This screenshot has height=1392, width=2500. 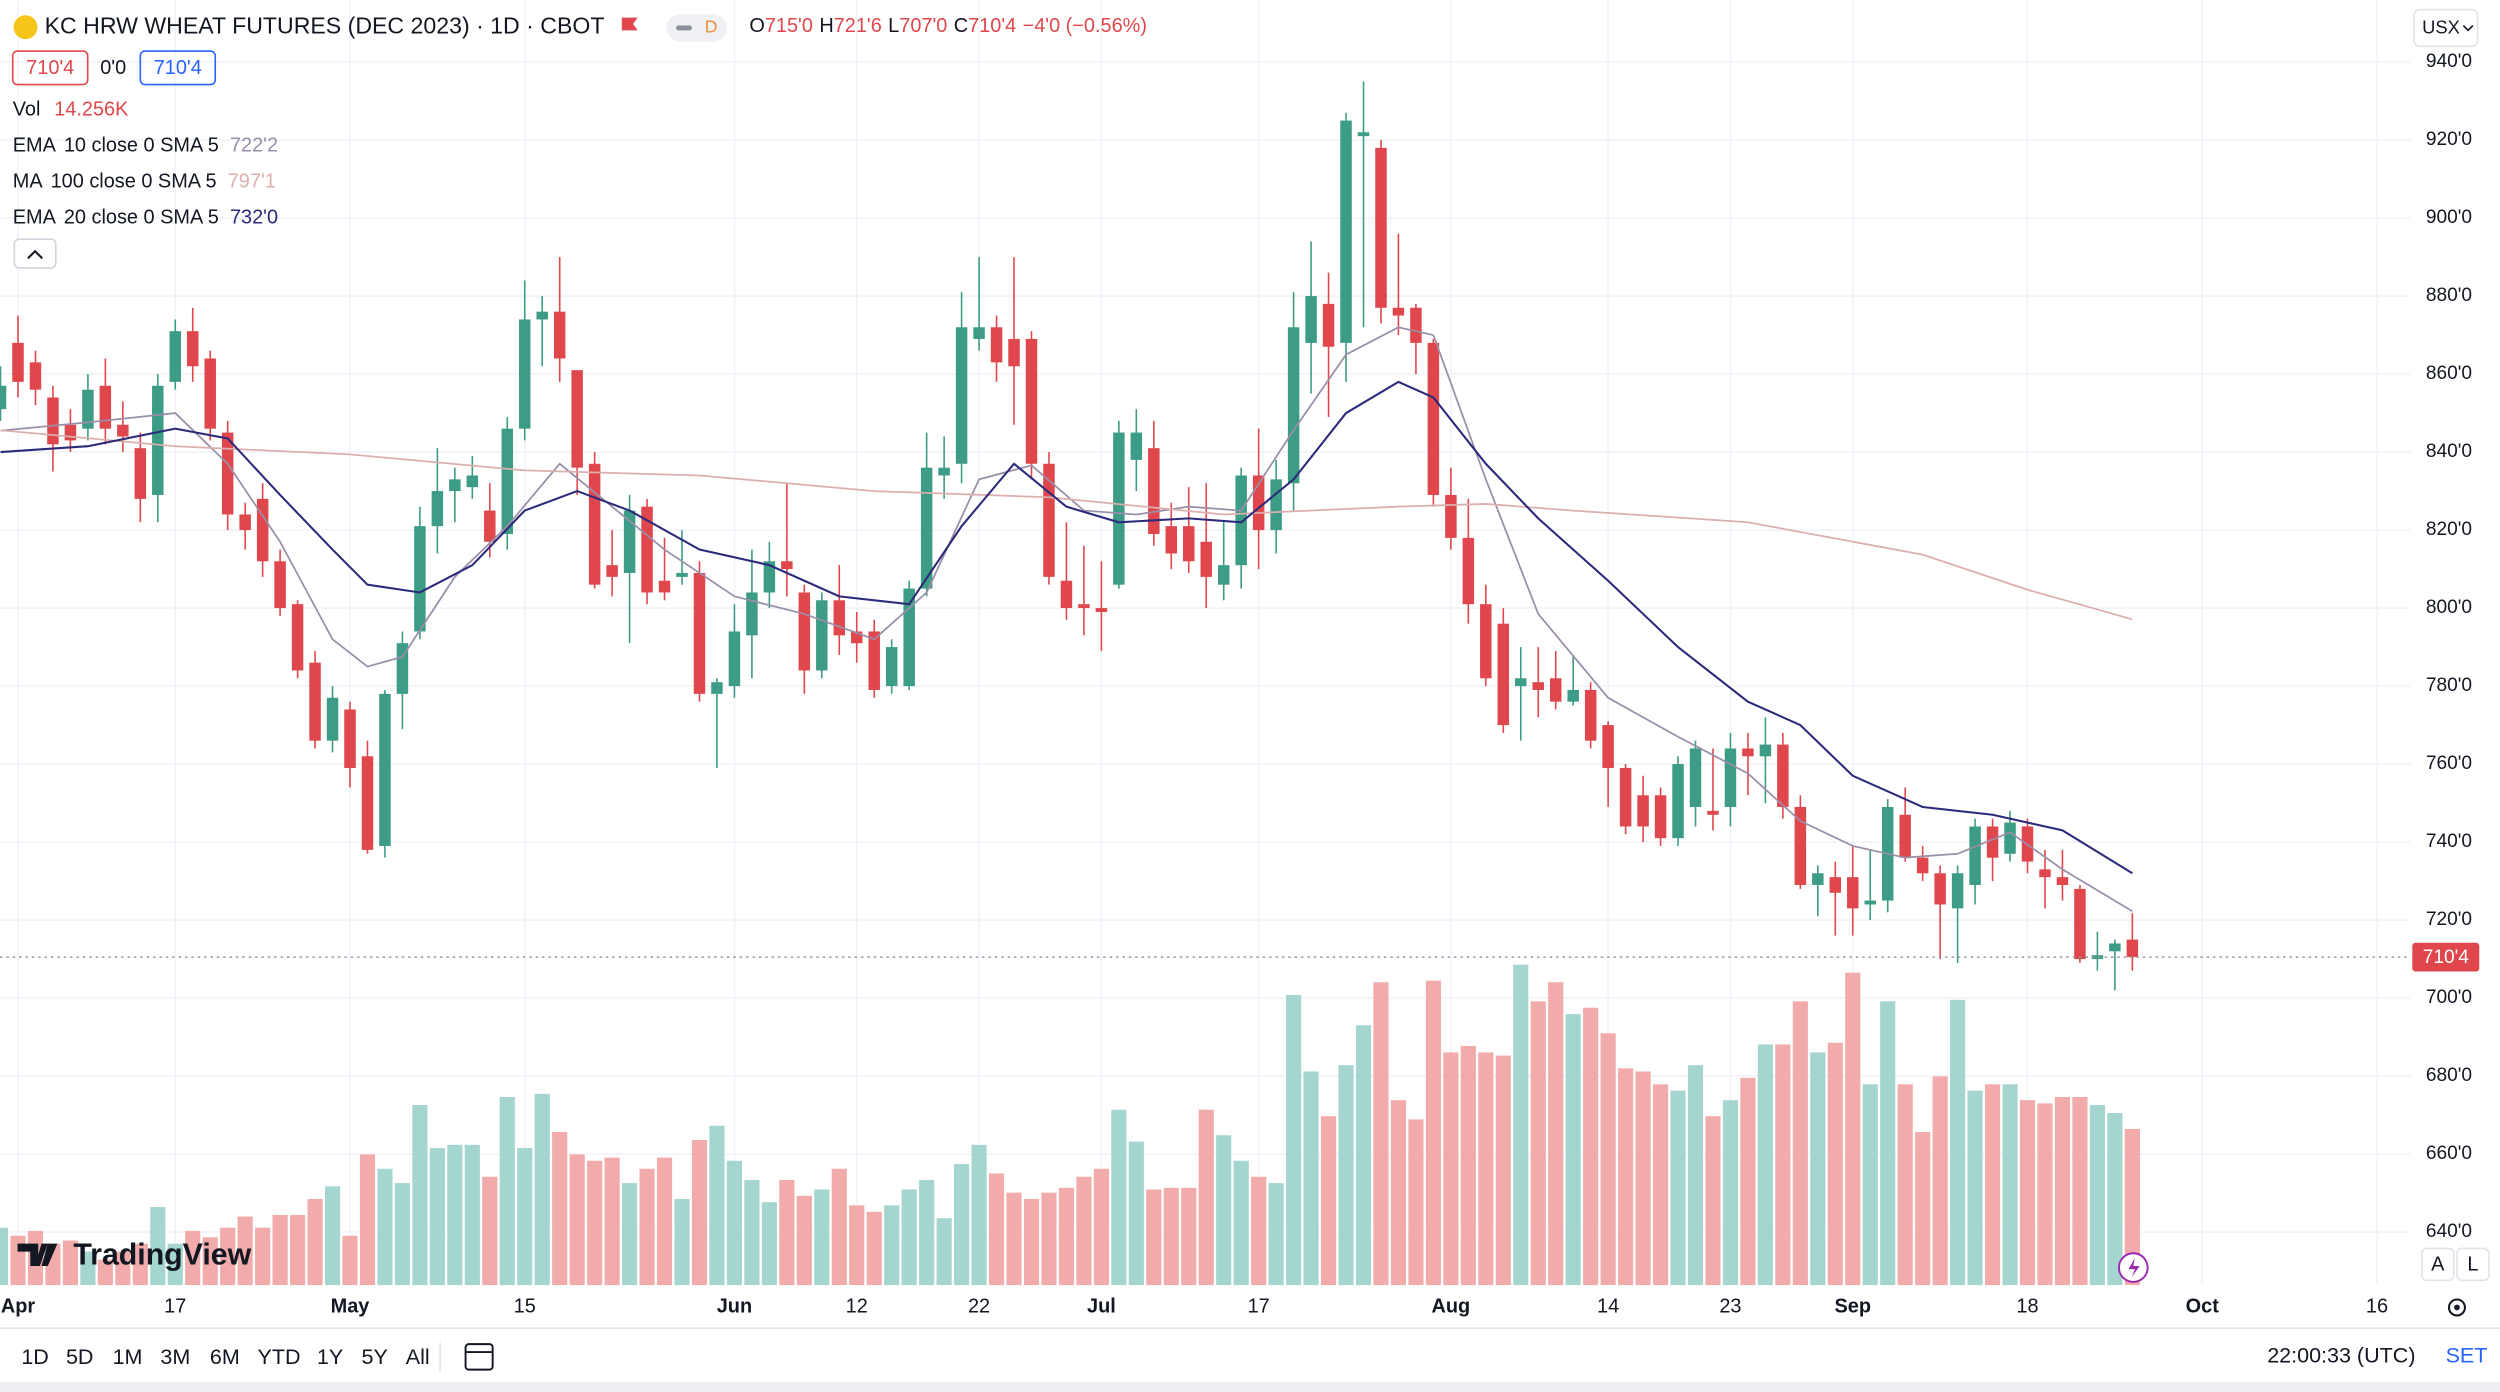 I want to click on range-button: 3M, so click(x=175, y=1357).